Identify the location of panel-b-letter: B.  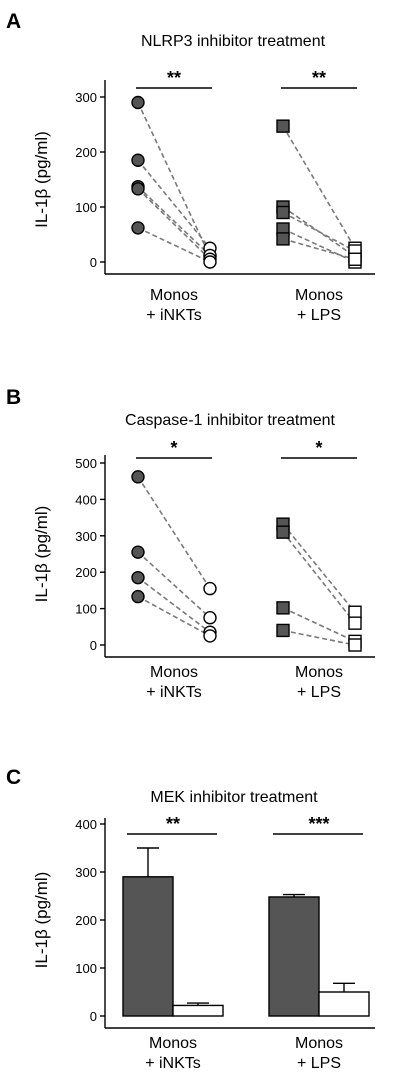
(13, 397).